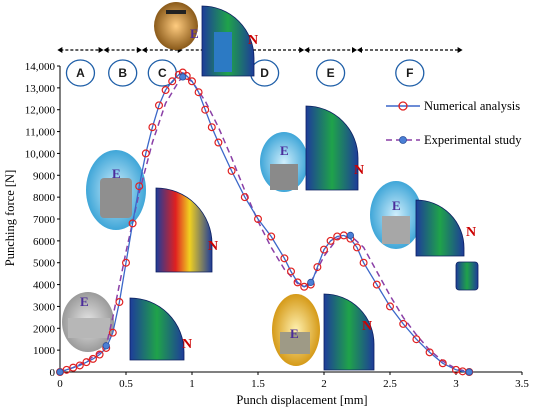  Describe the element at coordinates (10, 218) in the screenshot. I see `y-axis-label: Punching force [N]` at that location.